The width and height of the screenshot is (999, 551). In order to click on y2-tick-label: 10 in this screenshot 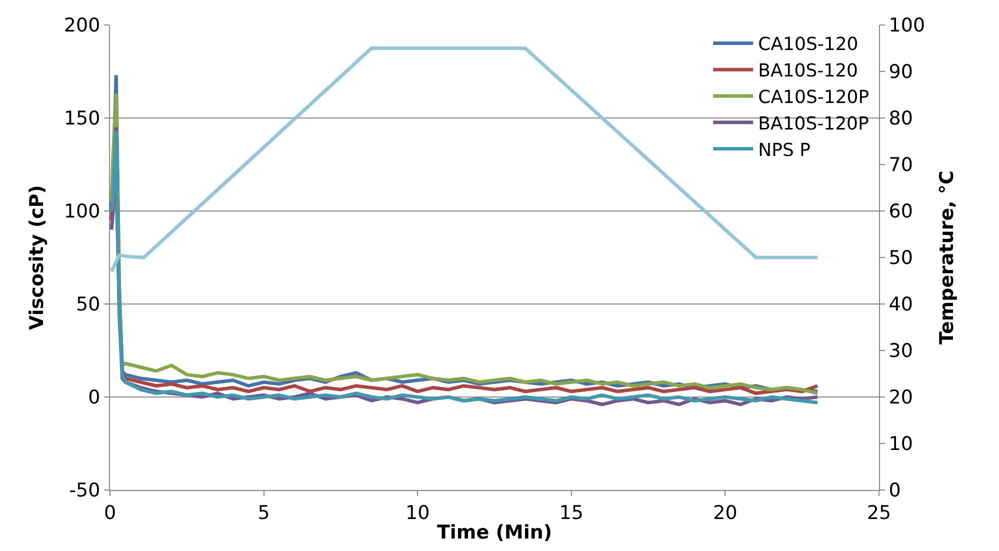, I will do `click(900, 444)`.